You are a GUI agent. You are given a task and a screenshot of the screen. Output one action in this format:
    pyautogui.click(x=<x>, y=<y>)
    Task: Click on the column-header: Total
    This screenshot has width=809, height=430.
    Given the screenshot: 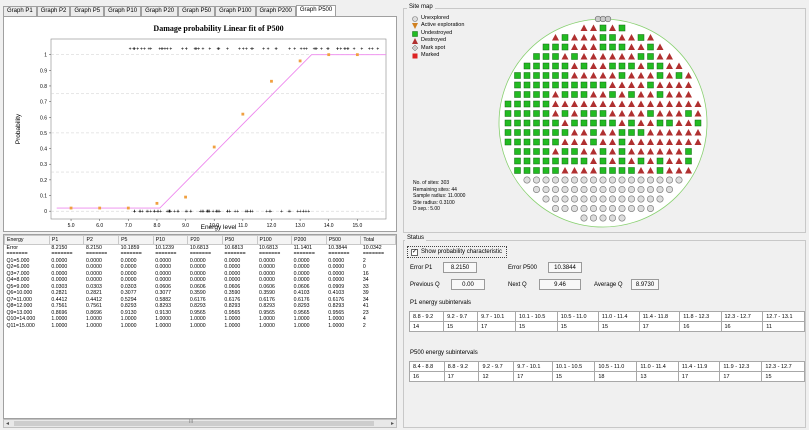 What is the action you would take?
    pyautogui.click(x=378, y=240)
    